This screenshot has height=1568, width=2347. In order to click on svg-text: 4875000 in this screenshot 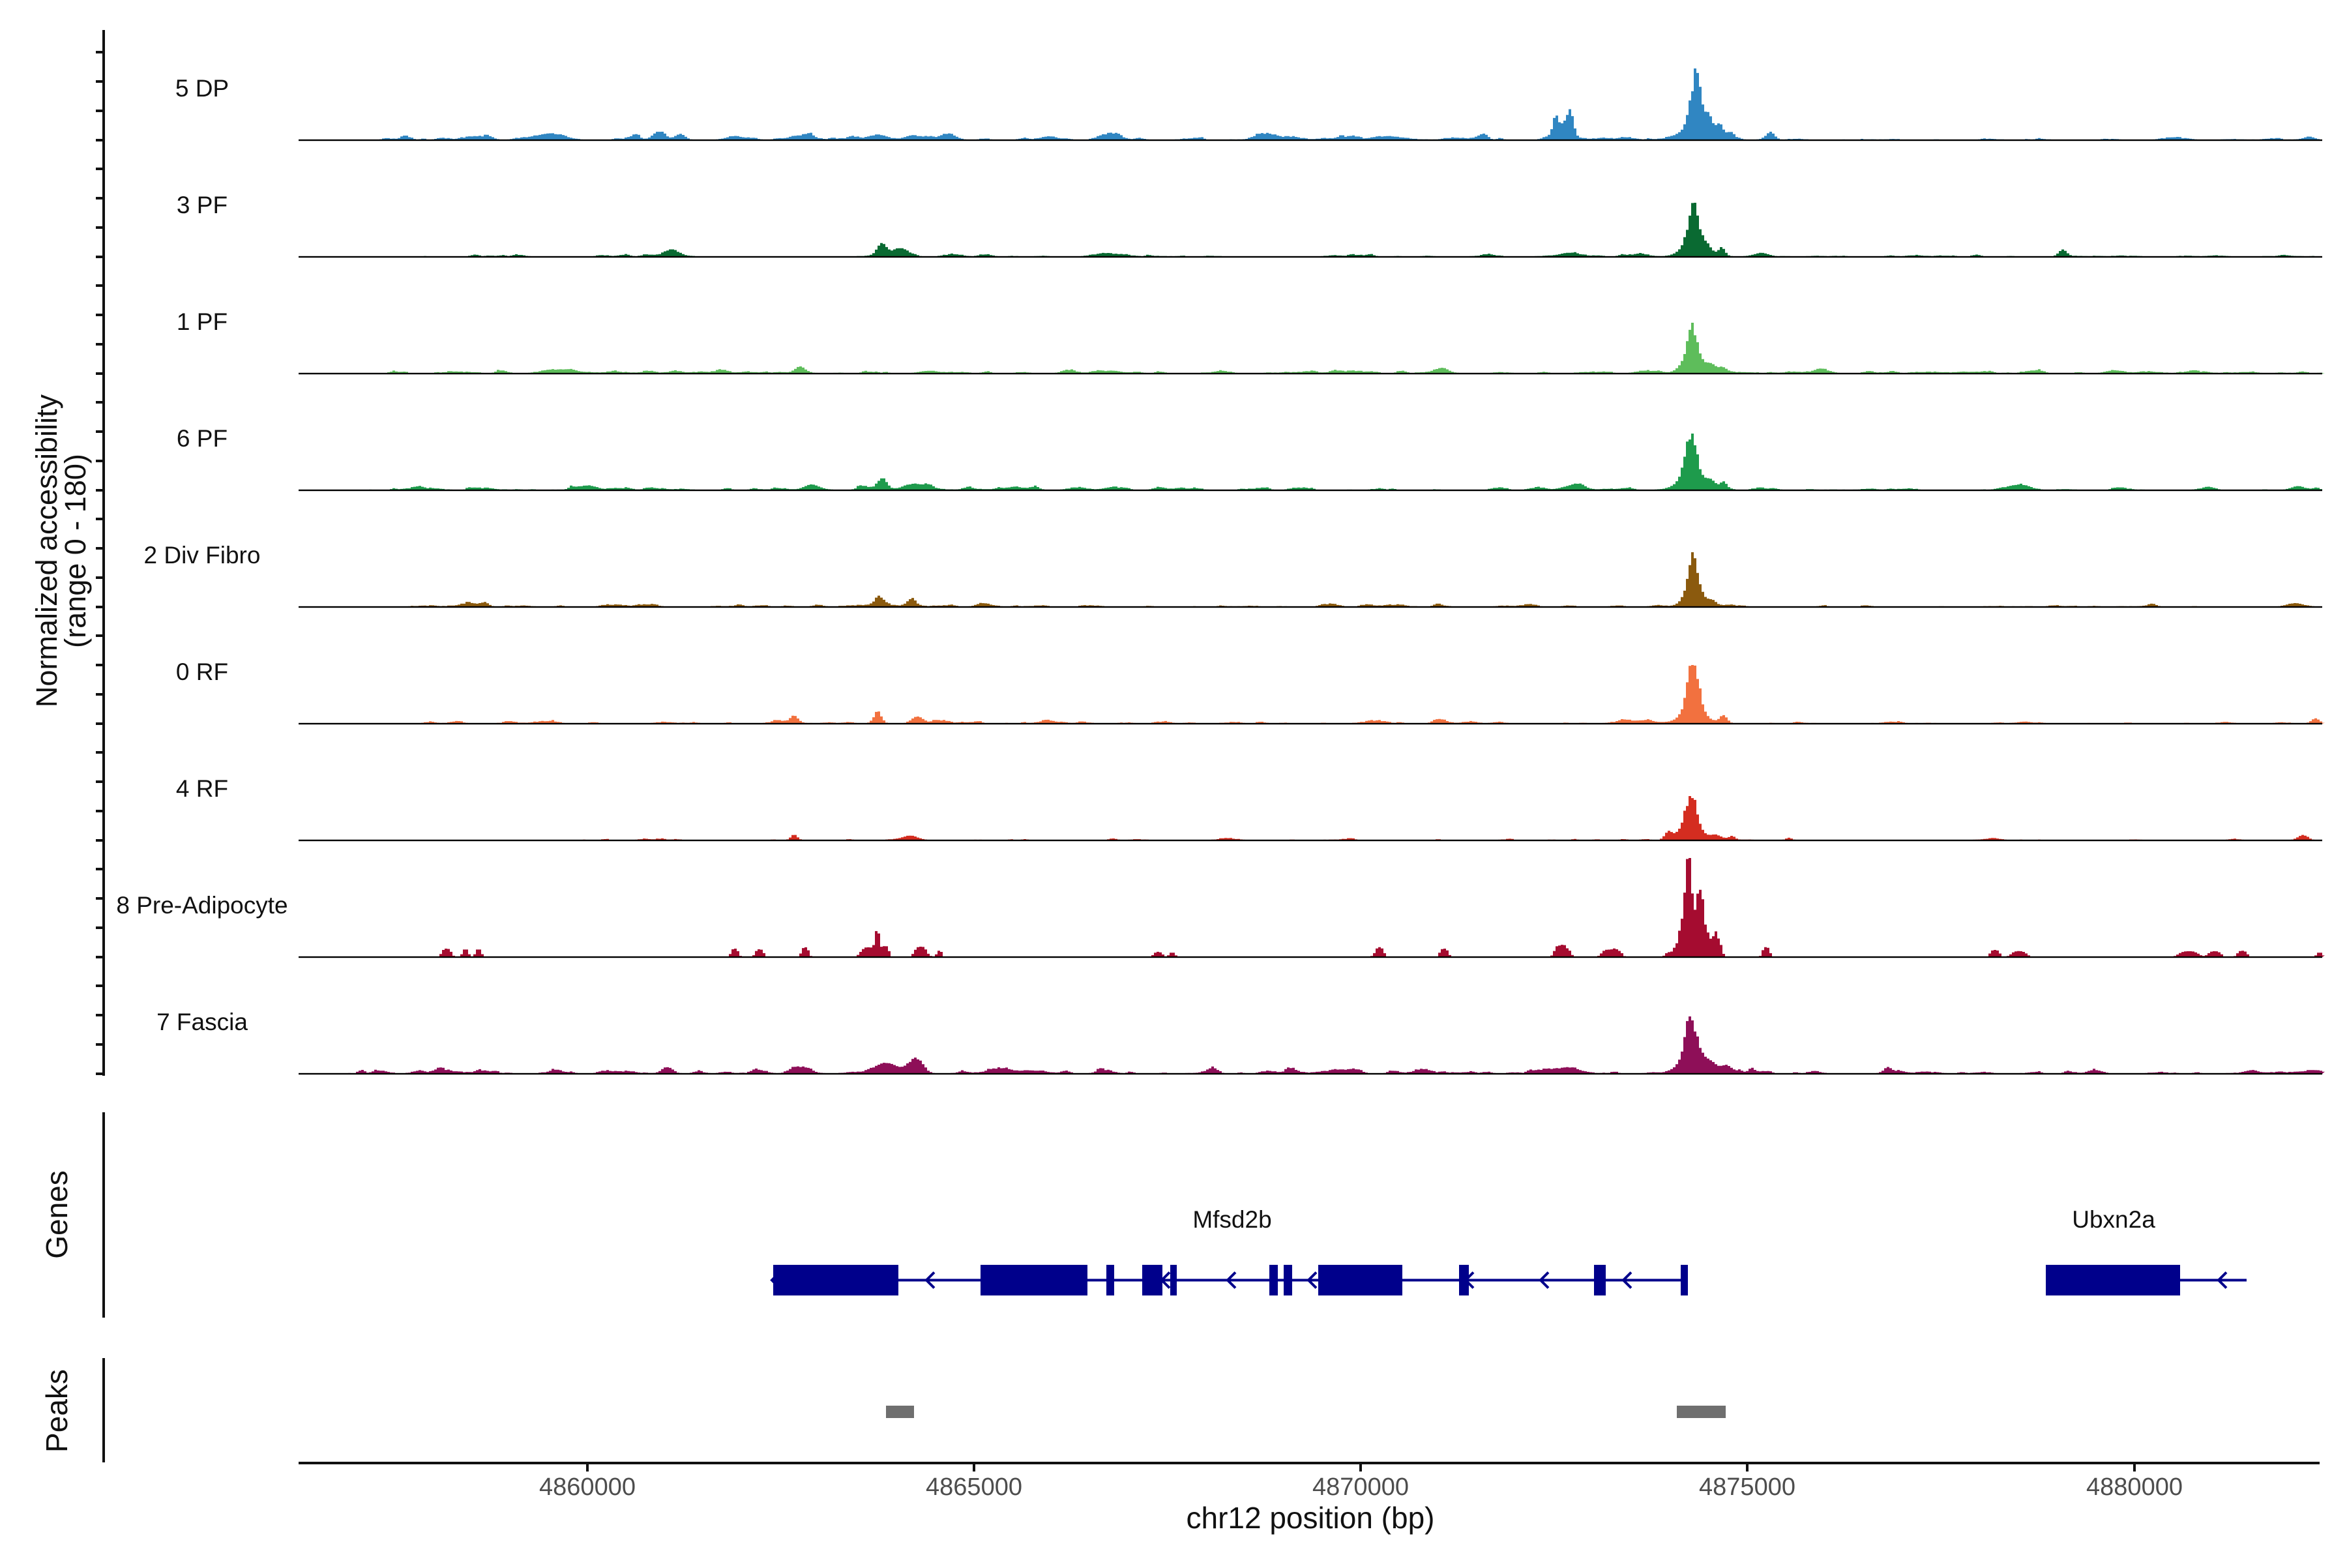, I will do `click(1747, 1487)`.